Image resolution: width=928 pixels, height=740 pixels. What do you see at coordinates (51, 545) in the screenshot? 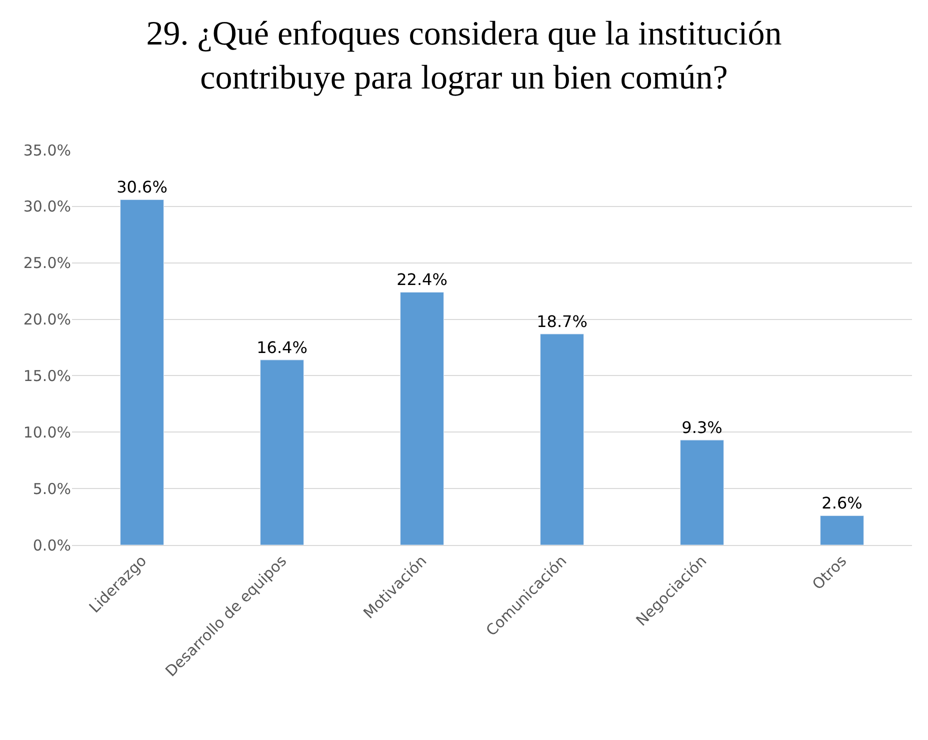
I see `y-tick-label: 0.0%` at bounding box center [51, 545].